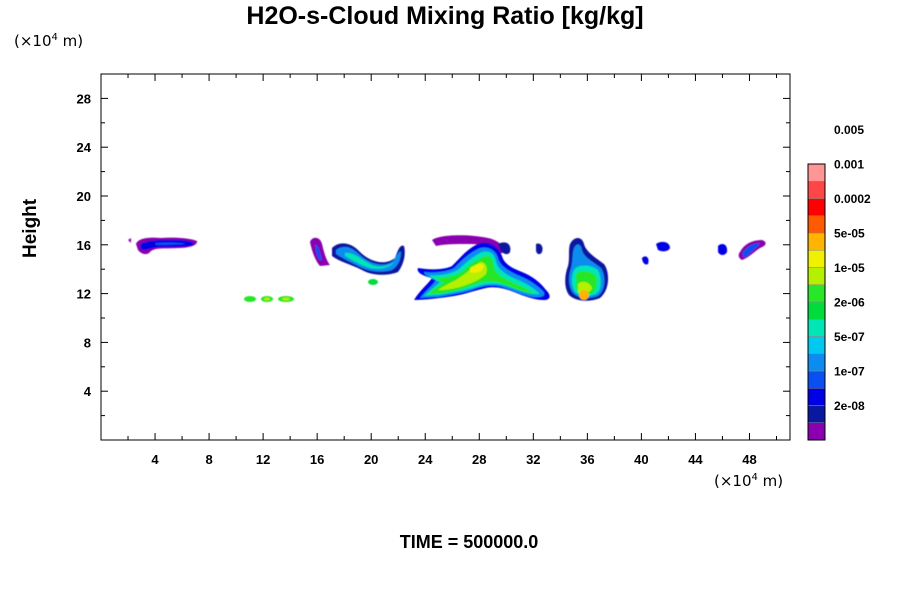 The height and width of the screenshot is (600, 900). What do you see at coordinates (849, 268) in the screenshot?
I see `colorbar-label: 1e-05` at bounding box center [849, 268].